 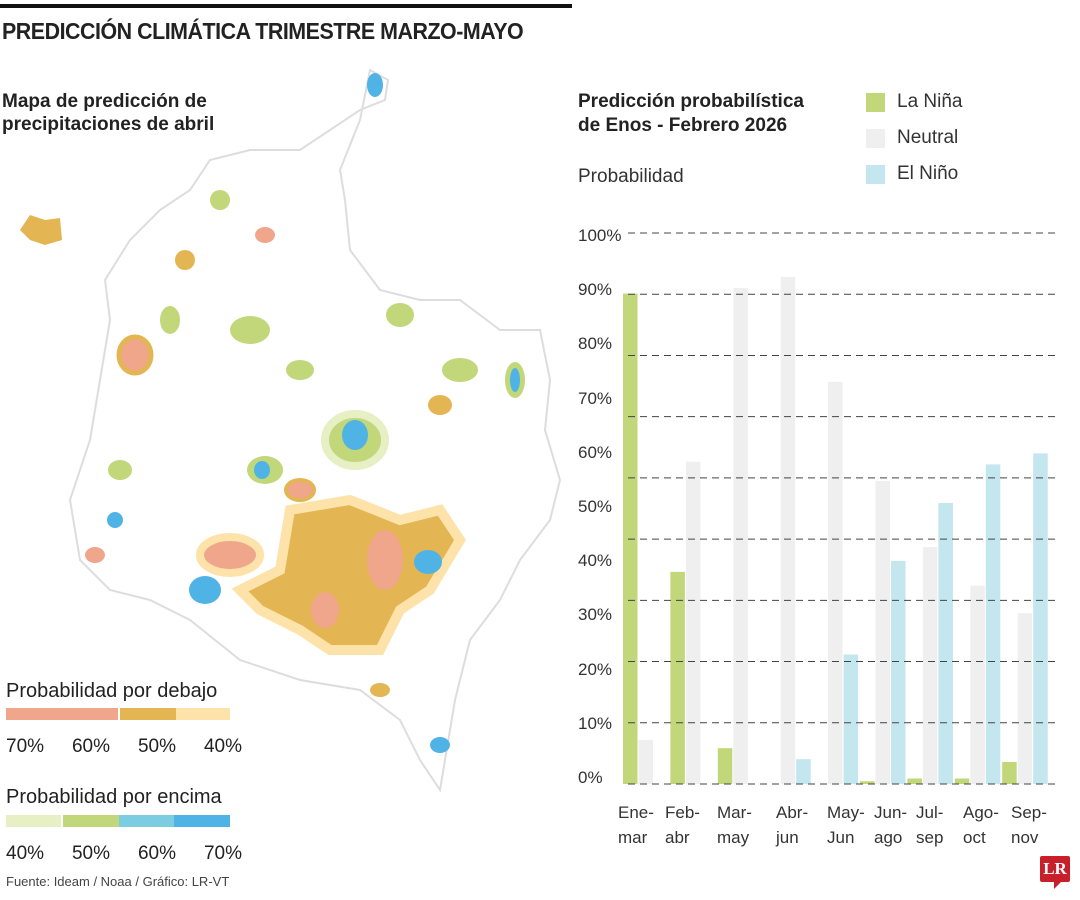 What do you see at coordinates (1029, 812) in the screenshot?
I see `x-tick-line1: Sep-` at bounding box center [1029, 812].